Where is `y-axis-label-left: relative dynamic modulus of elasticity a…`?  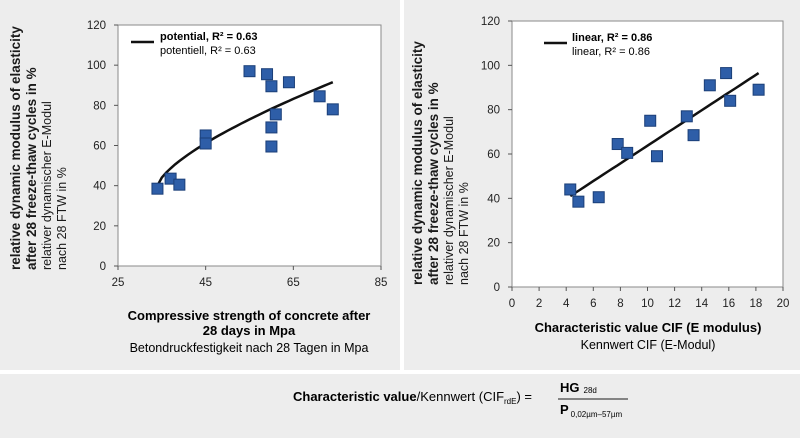
y-axis-label-left: relative dynamic modulus of elasticity a… is located at coordinates (39, 140).